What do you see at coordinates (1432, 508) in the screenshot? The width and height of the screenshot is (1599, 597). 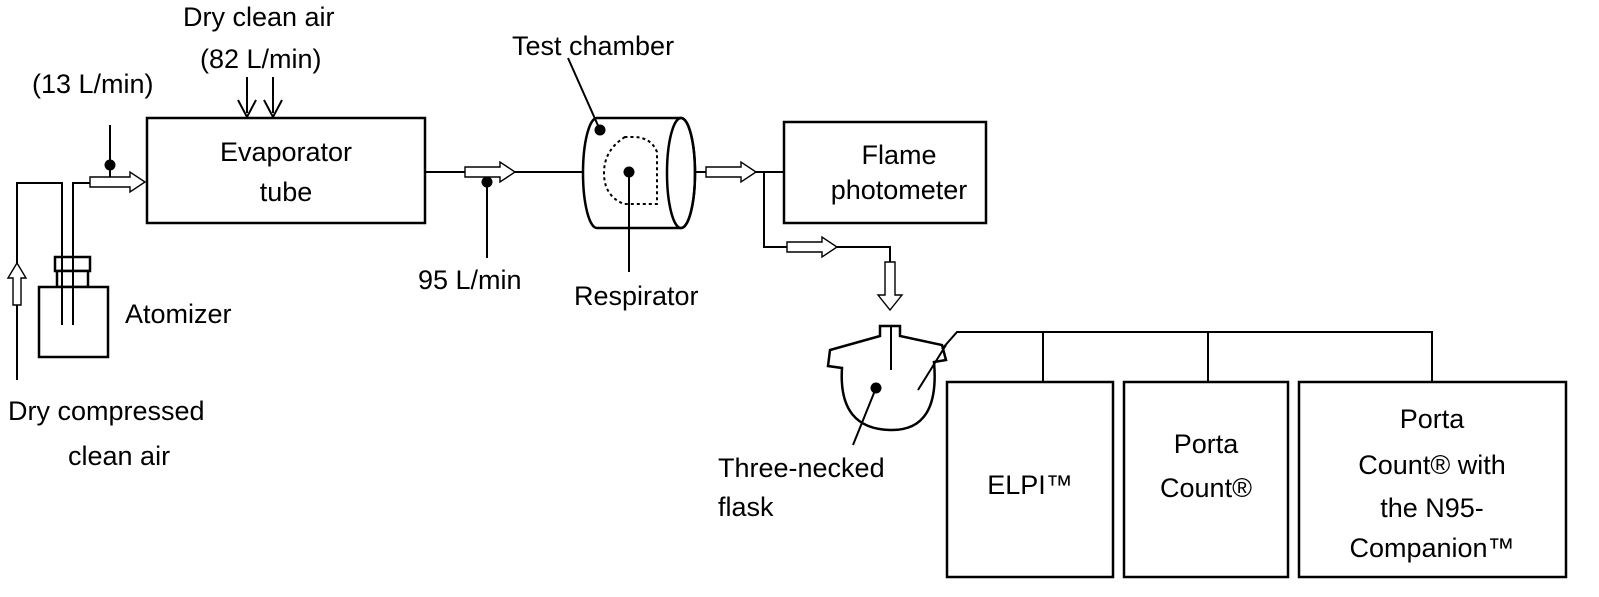 I see `porta-count-n95-label-3: the N95-` at bounding box center [1432, 508].